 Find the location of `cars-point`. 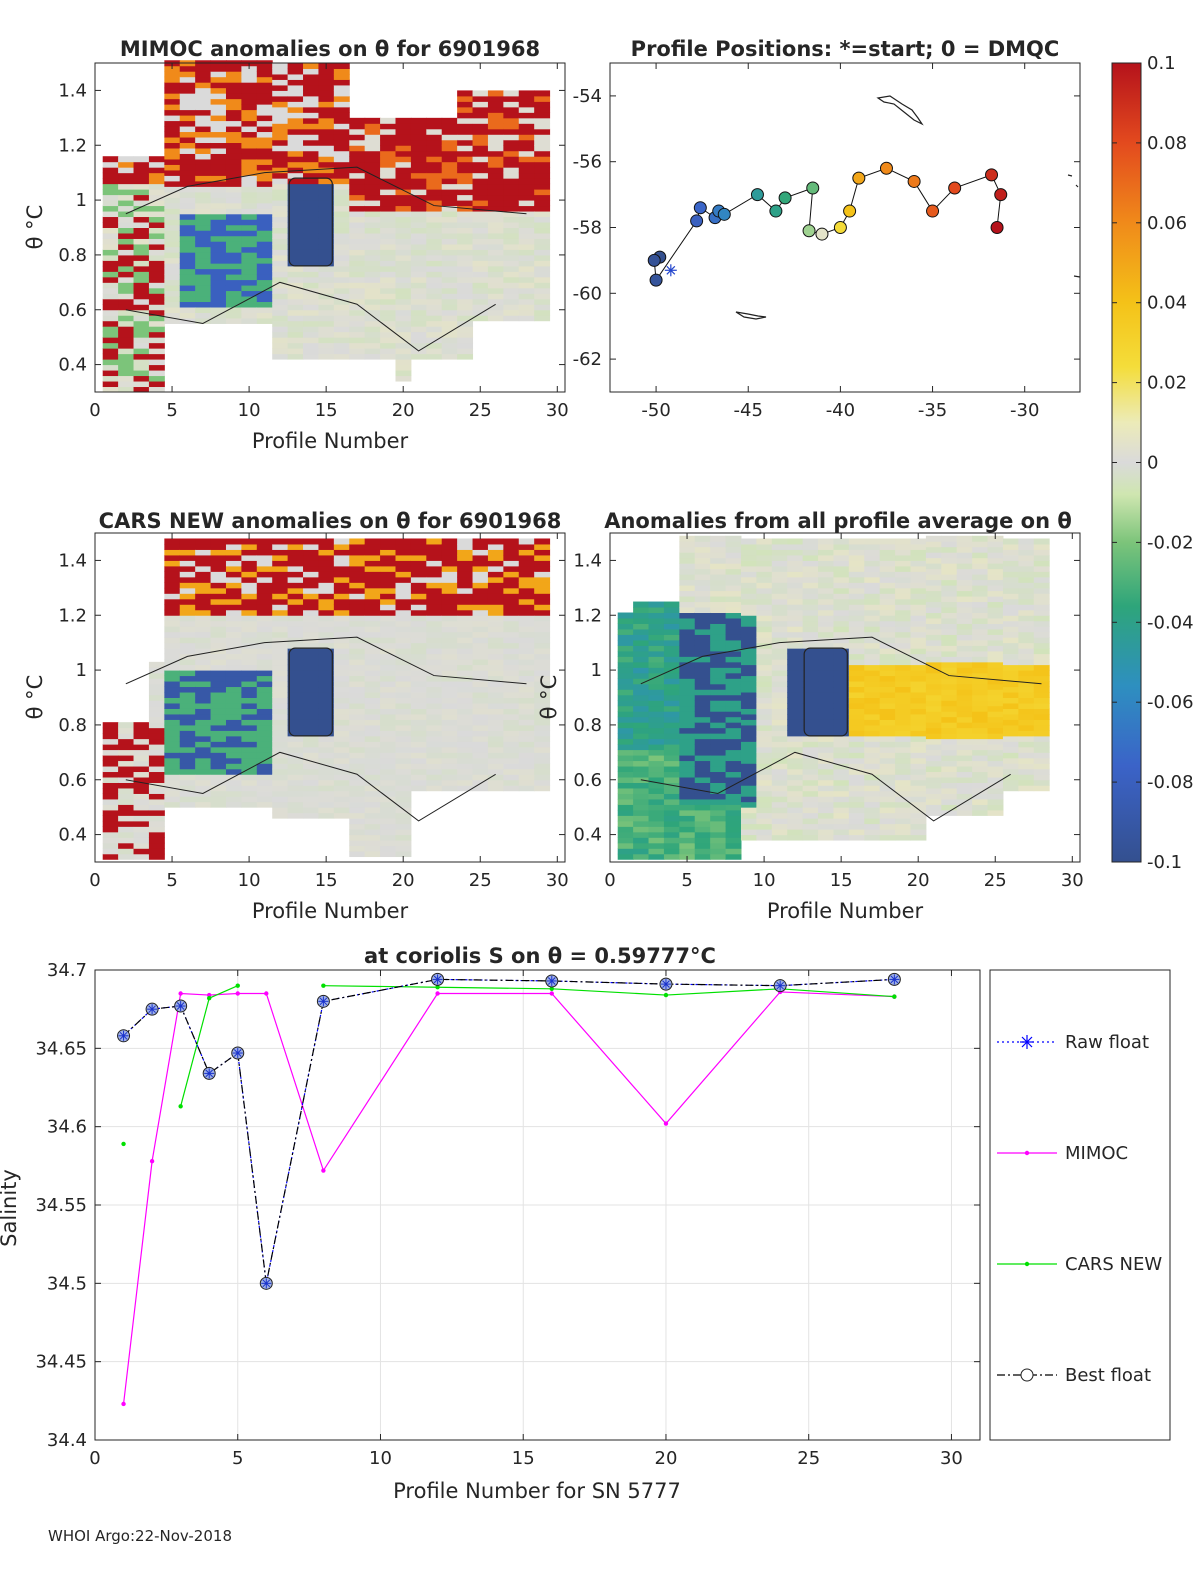

cars-point is located at coordinates (551, 988).